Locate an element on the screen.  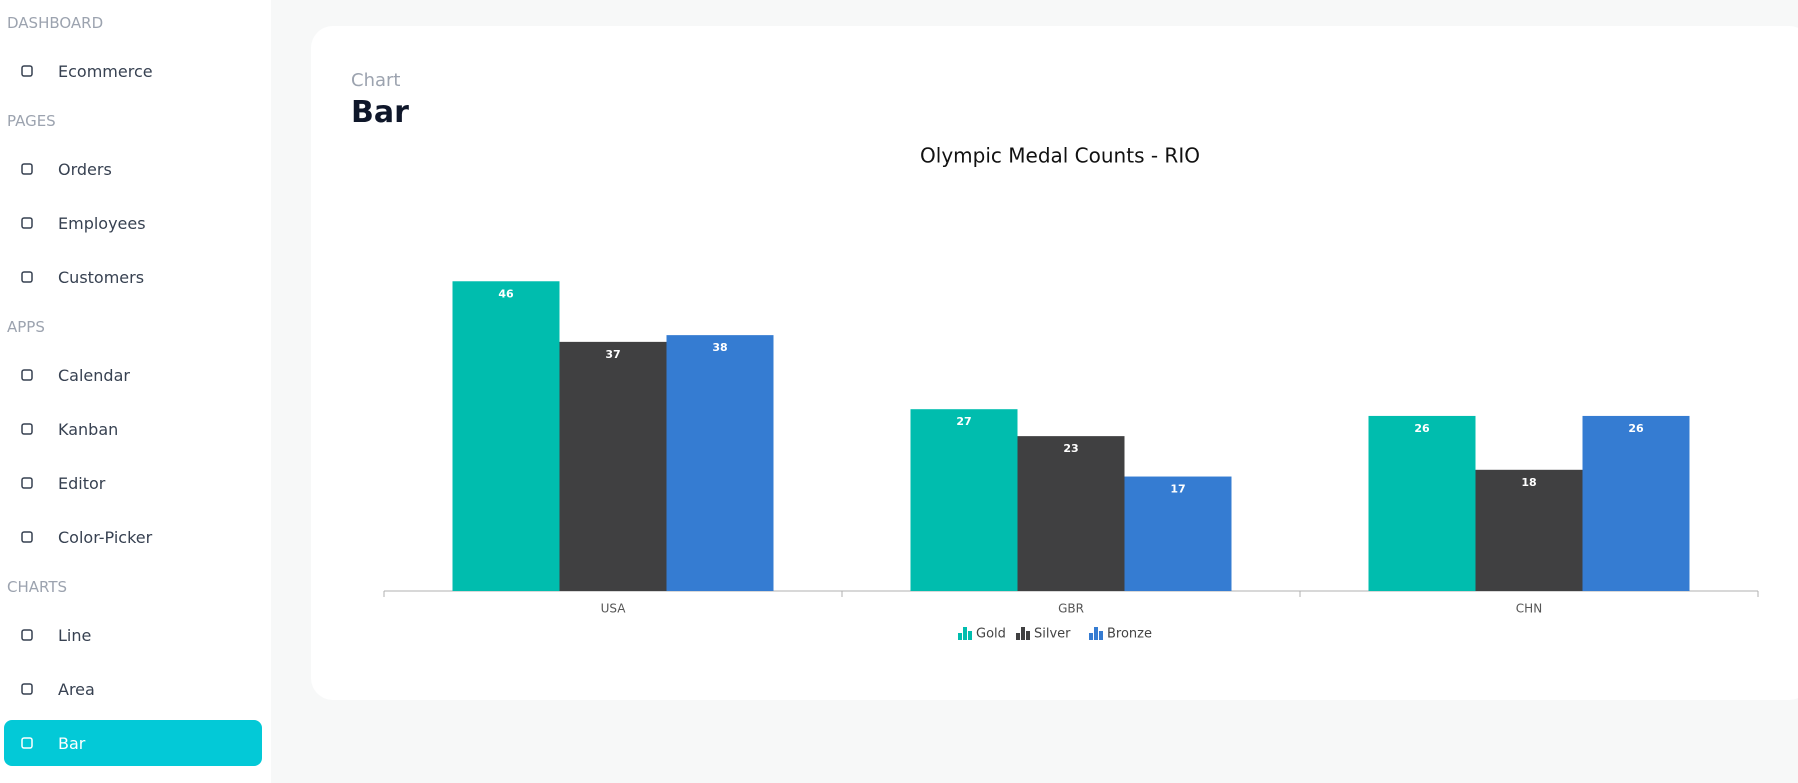
nav-label: Editor is located at coordinates (82, 483).